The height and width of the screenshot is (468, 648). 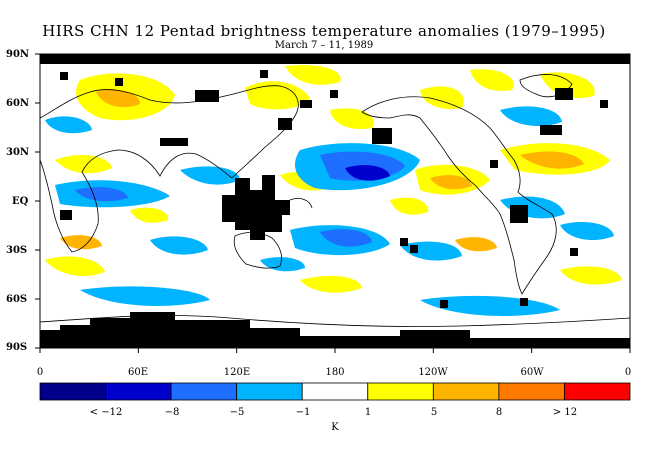 What do you see at coordinates (237, 372) in the screenshot?
I see `lon-label-120e: 120E` at bounding box center [237, 372].